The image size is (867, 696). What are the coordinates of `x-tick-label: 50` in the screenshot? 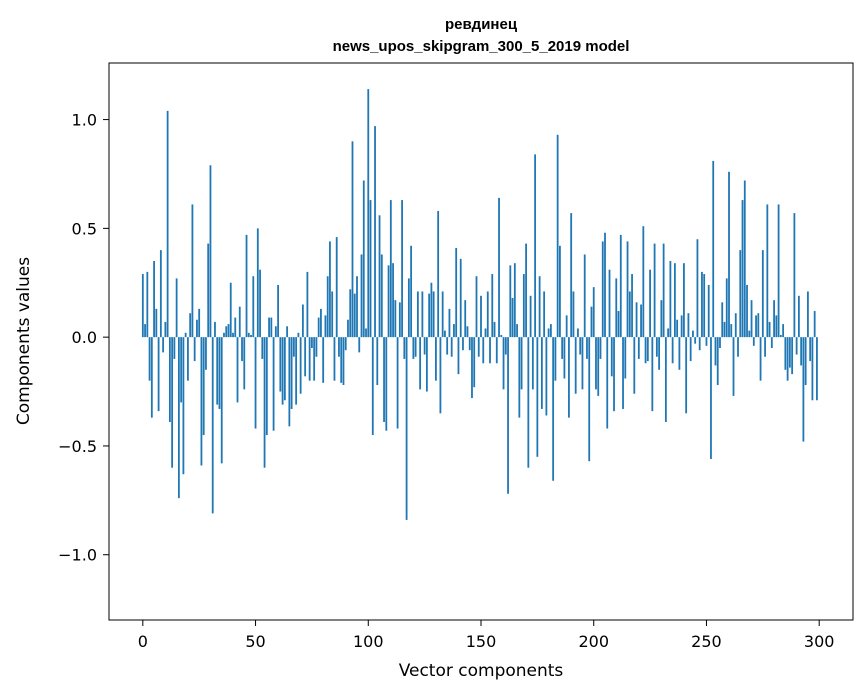 It's located at (255, 641).